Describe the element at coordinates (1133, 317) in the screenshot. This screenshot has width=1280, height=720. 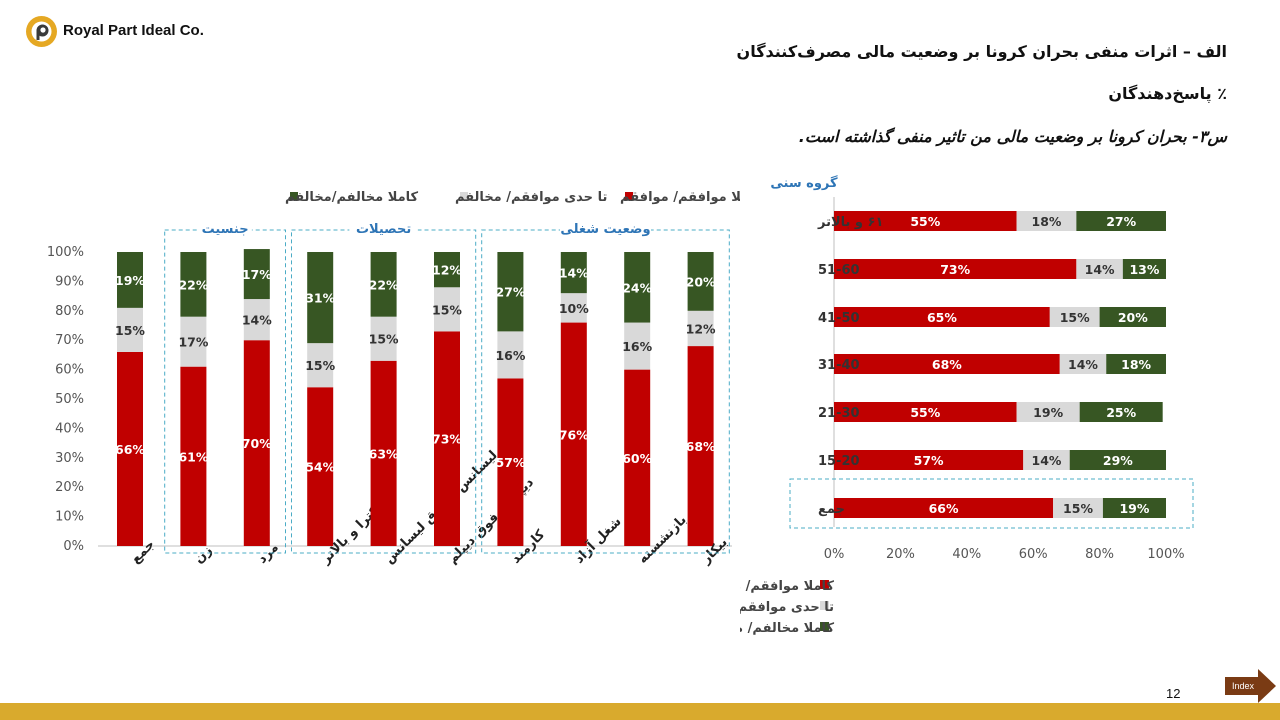
I see `data-label: 20%` at that location.